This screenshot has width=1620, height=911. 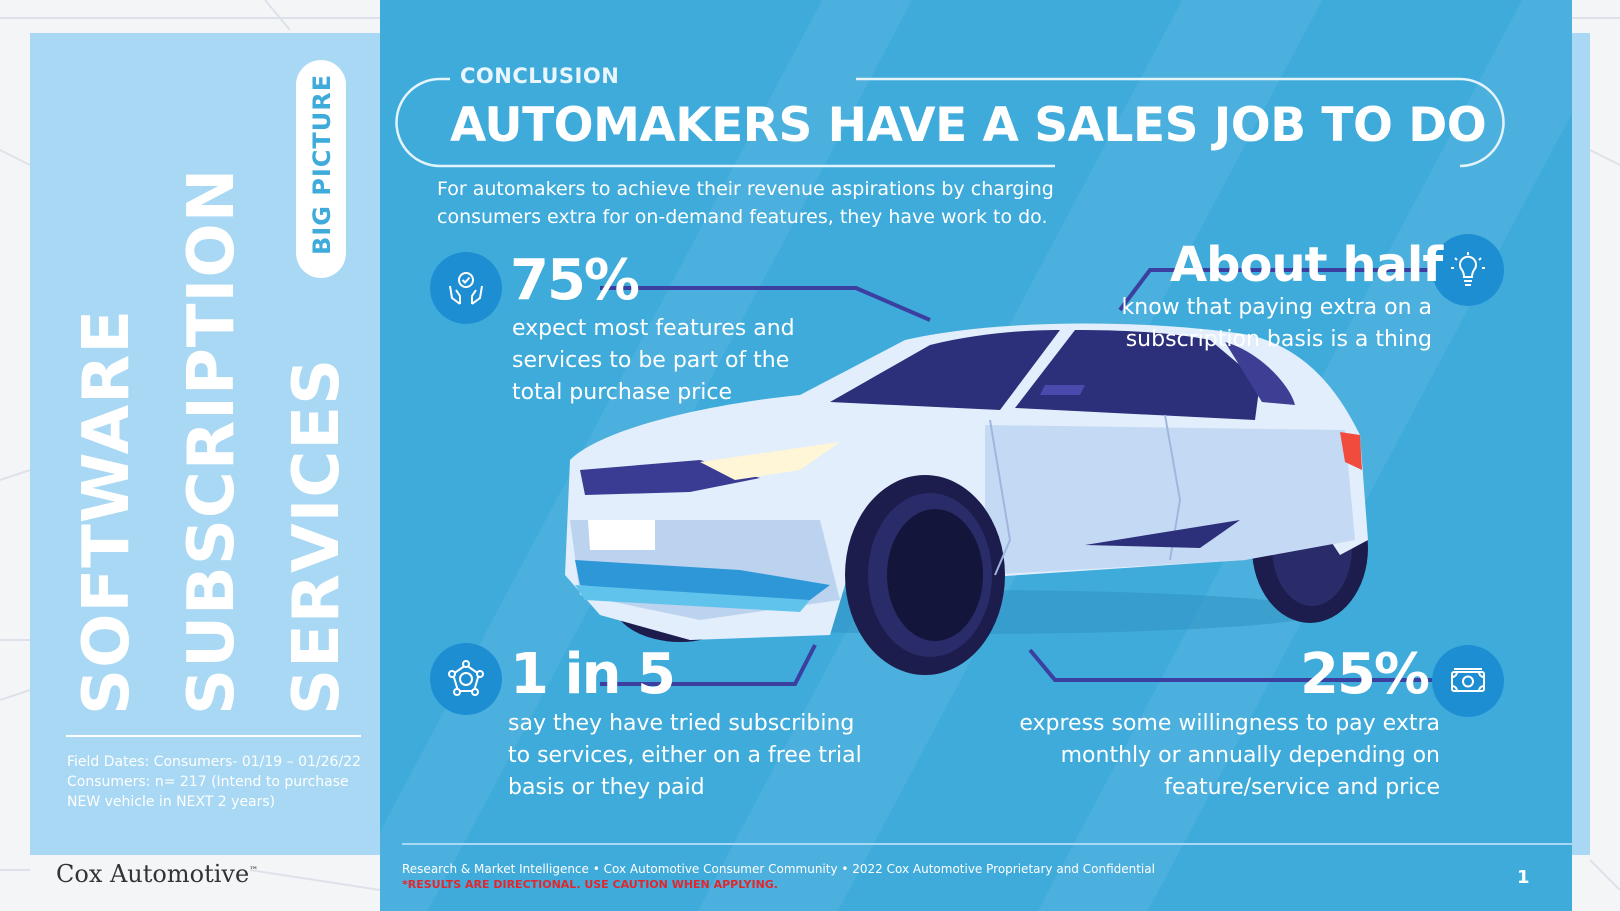 What do you see at coordinates (987, 844) in the screenshot?
I see `footer-divider` at bounding box center [987, 844].